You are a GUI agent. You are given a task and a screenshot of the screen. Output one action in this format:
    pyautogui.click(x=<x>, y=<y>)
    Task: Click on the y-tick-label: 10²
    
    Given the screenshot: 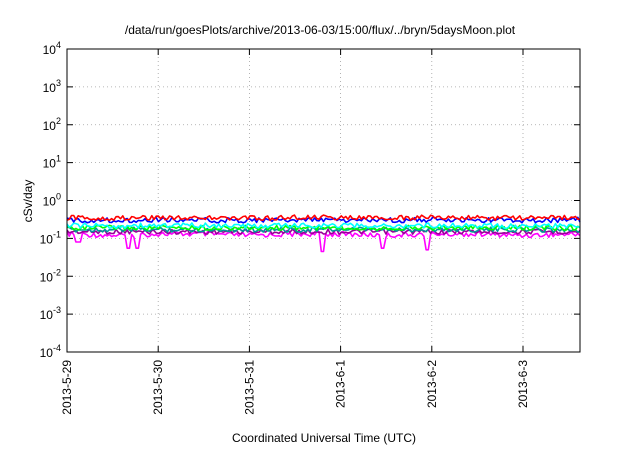 What is the action you would take?
    pyautogui.click(x=52, y=124)
    